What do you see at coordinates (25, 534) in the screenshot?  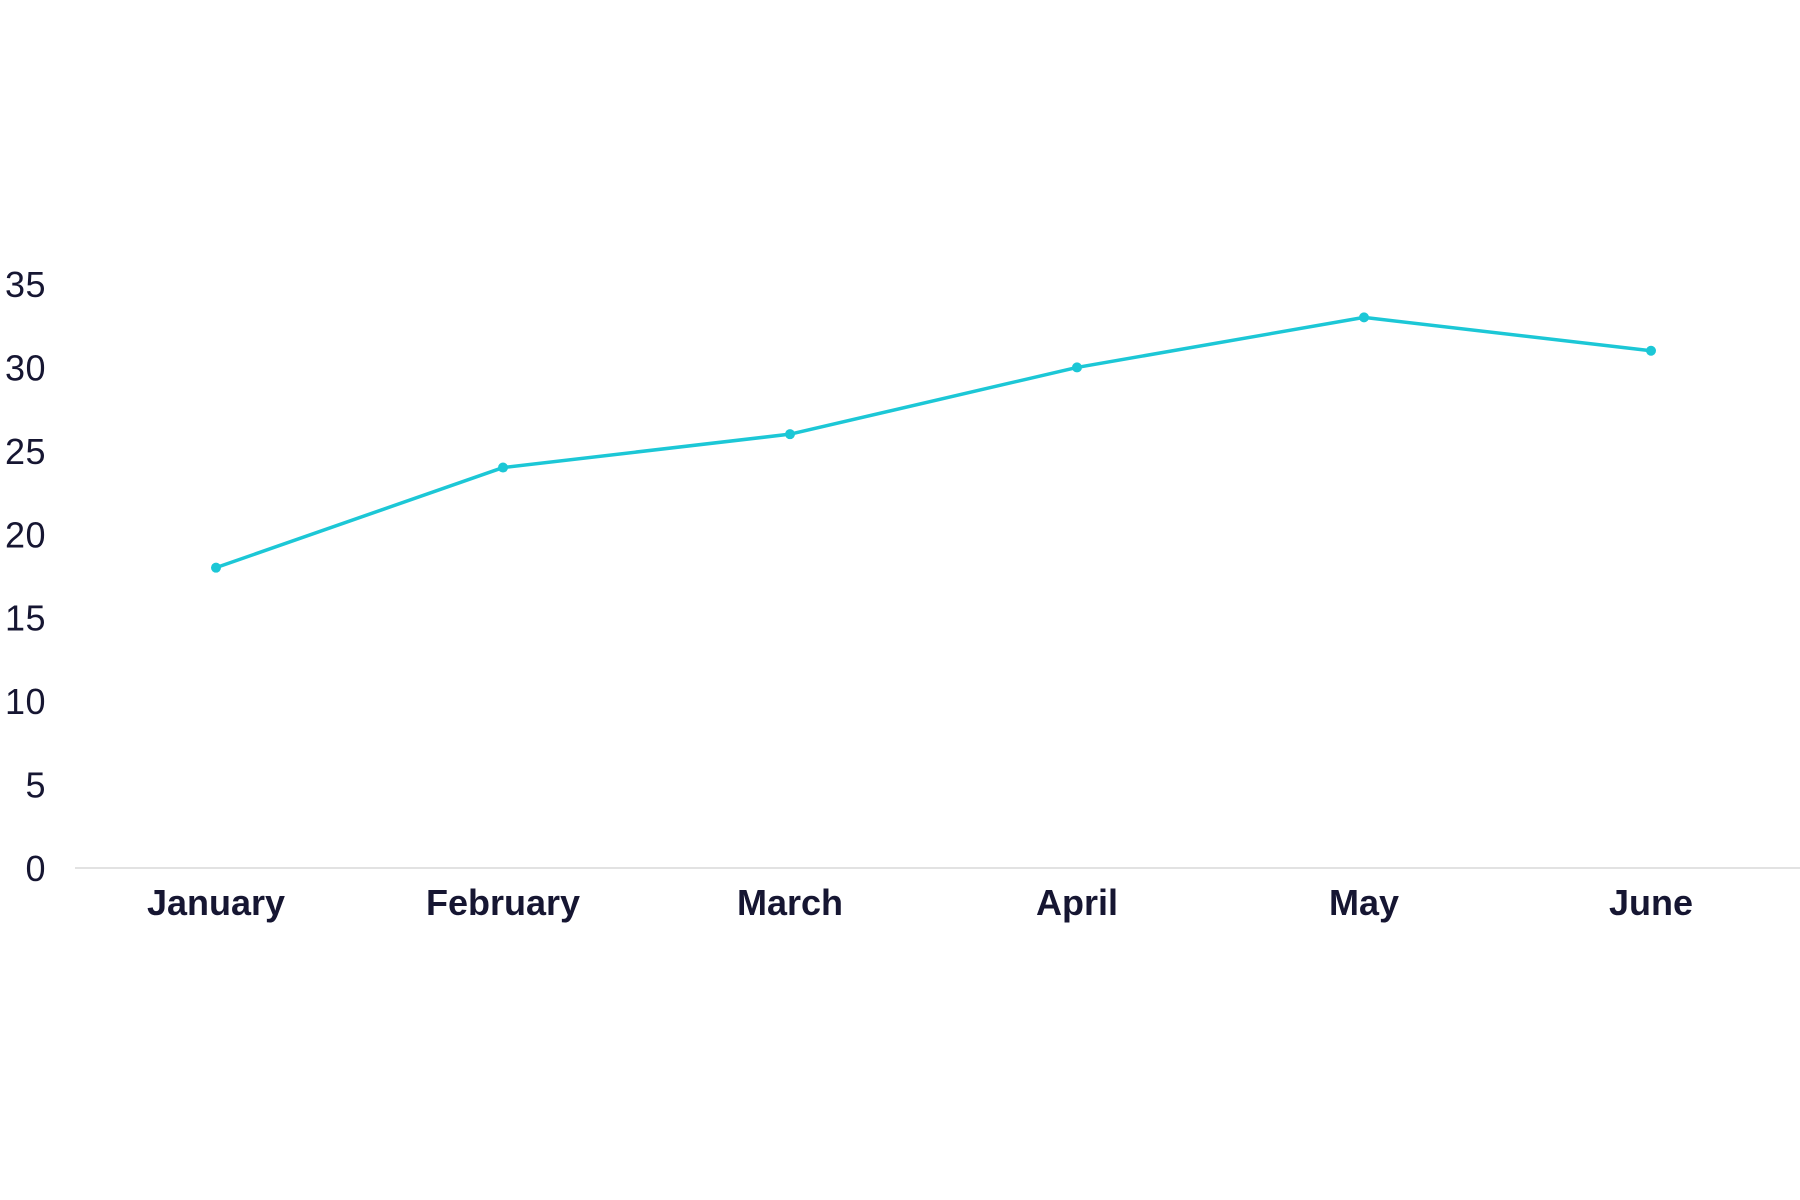 I see `y-tick-label-20: 20` at bounding box center [25, 534].